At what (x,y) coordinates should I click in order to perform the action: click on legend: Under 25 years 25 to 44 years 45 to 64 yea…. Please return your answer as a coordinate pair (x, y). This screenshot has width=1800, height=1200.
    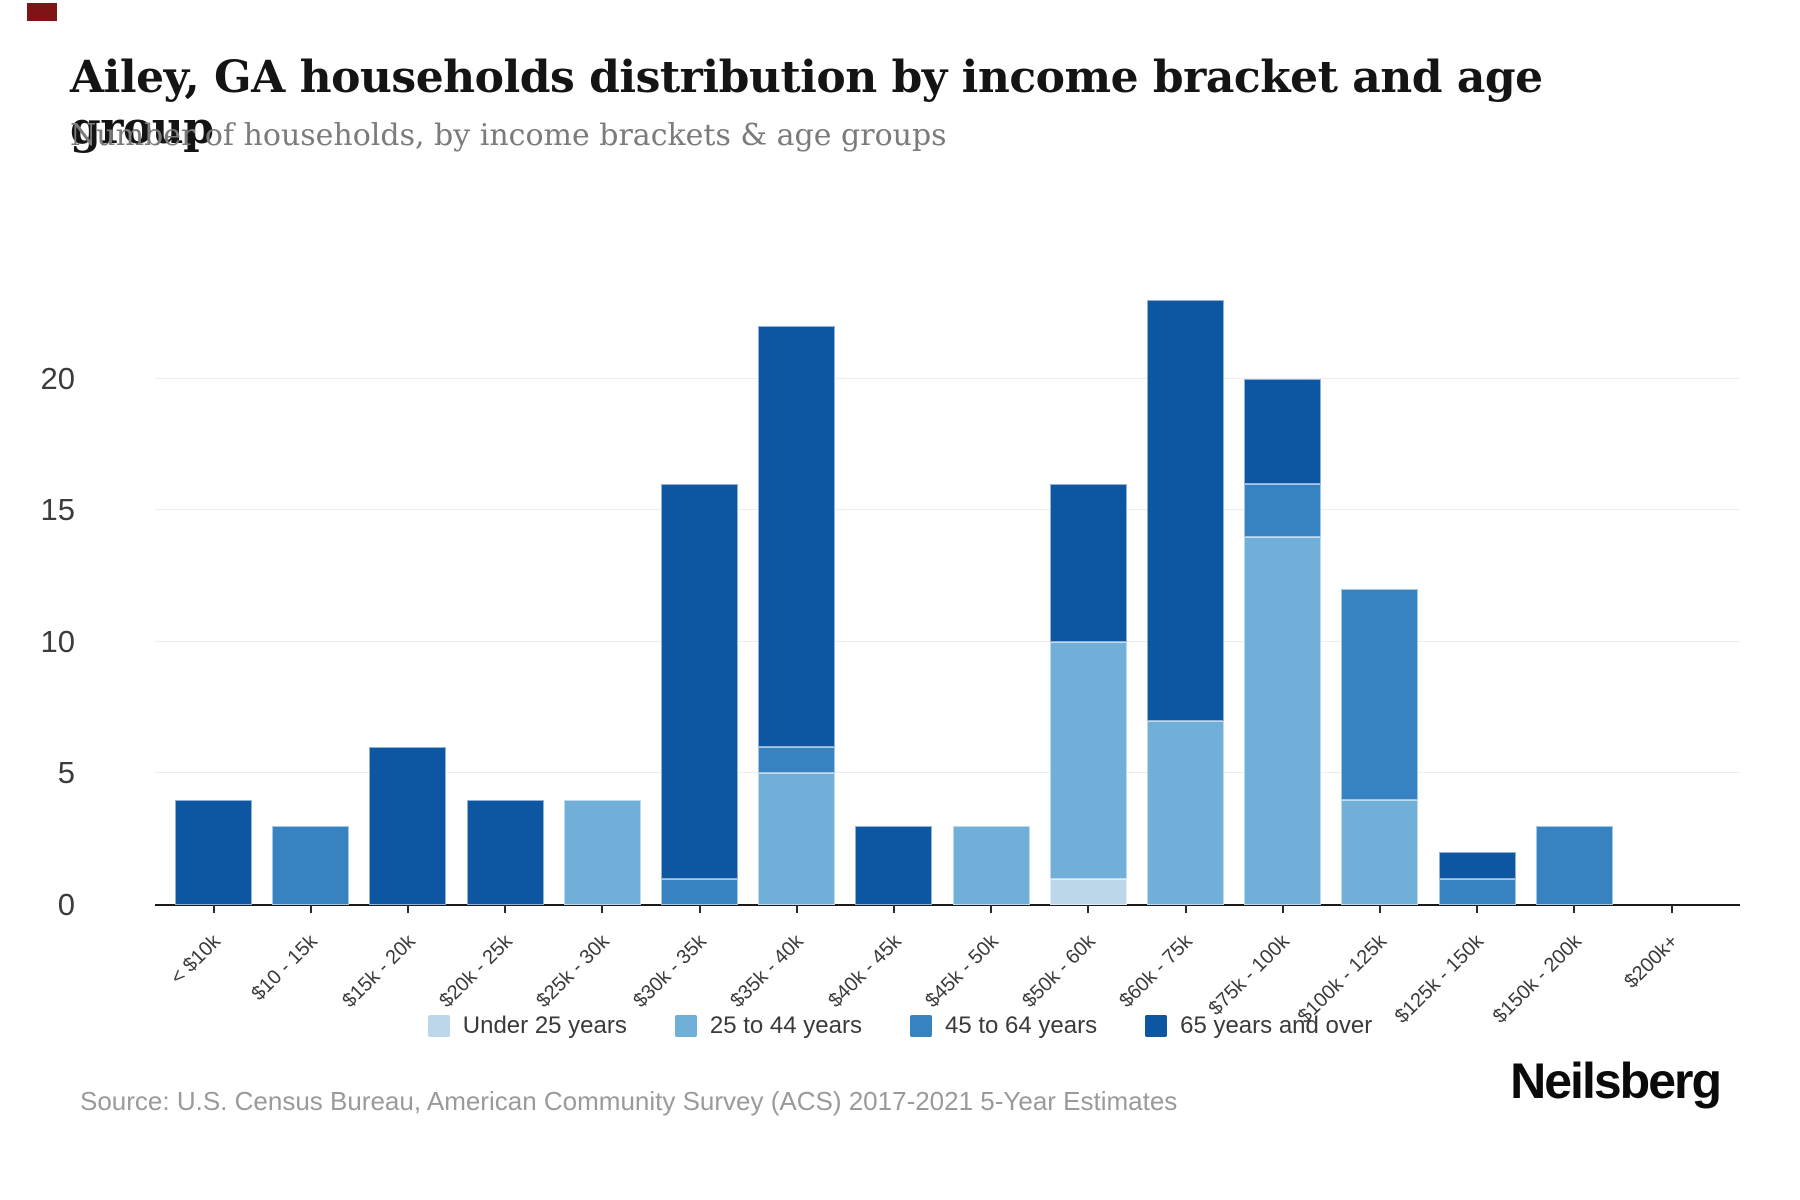
    Looking at the image, I should click on (900, 1026).